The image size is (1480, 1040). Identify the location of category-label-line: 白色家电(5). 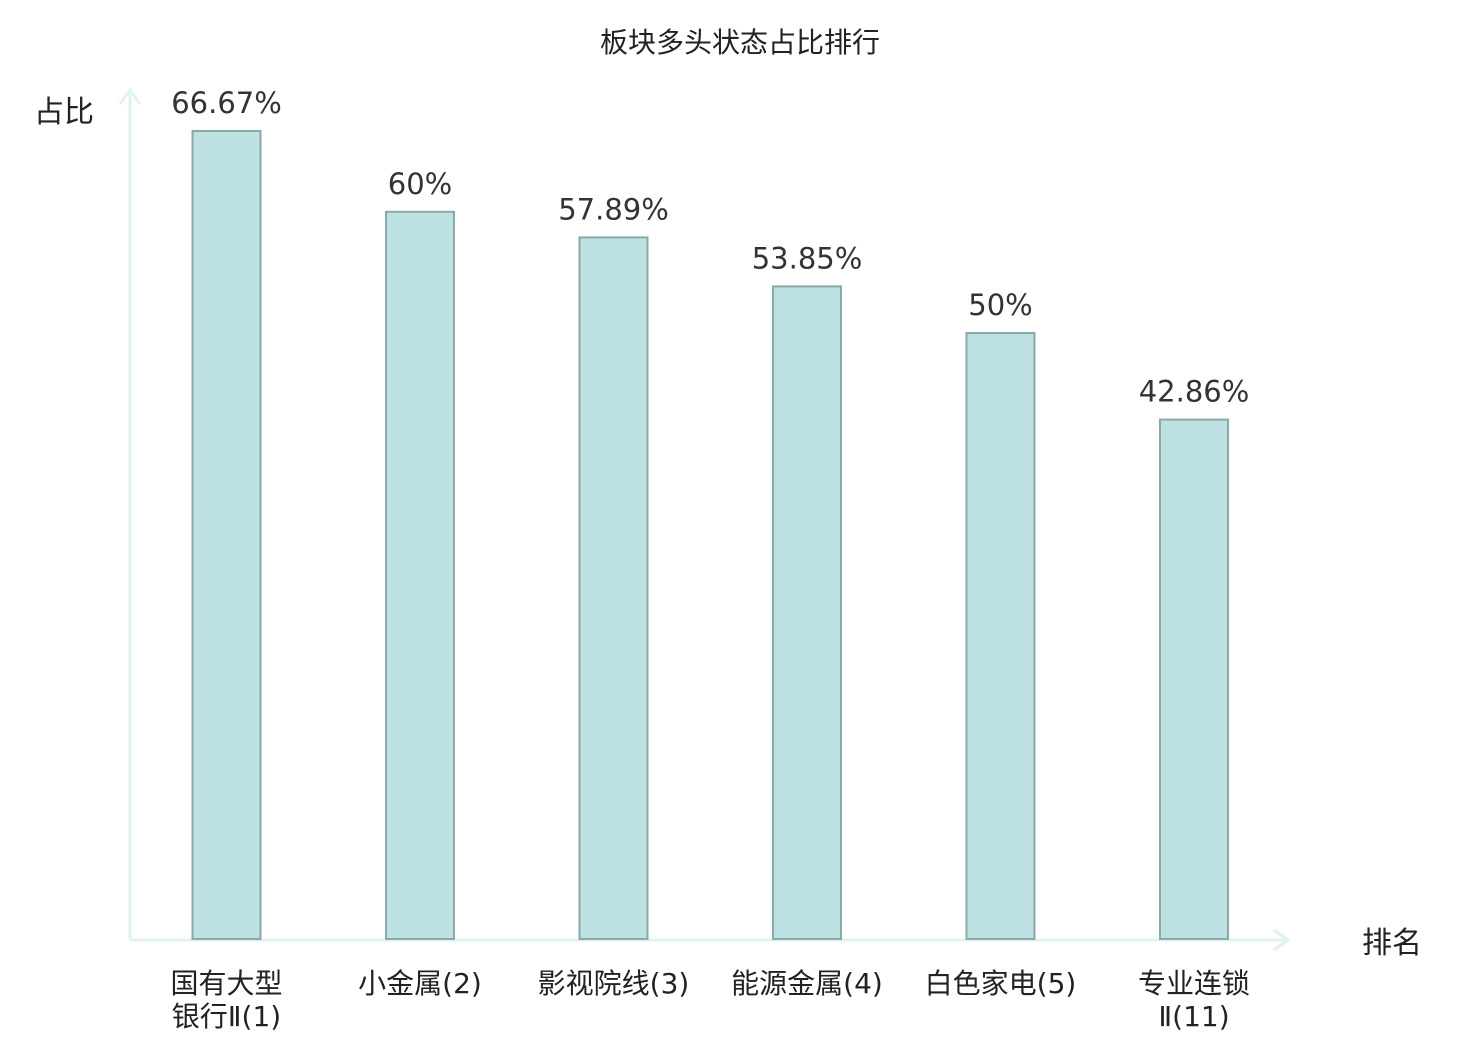
(1001, 983).